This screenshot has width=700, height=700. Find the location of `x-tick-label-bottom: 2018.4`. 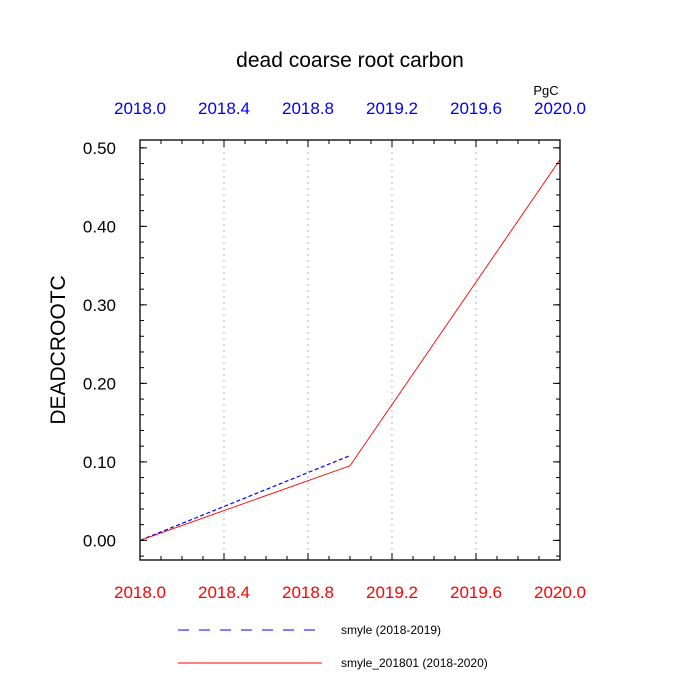

x-tick-label-bottom: 2018.4 is located at coordinates (224, 592).